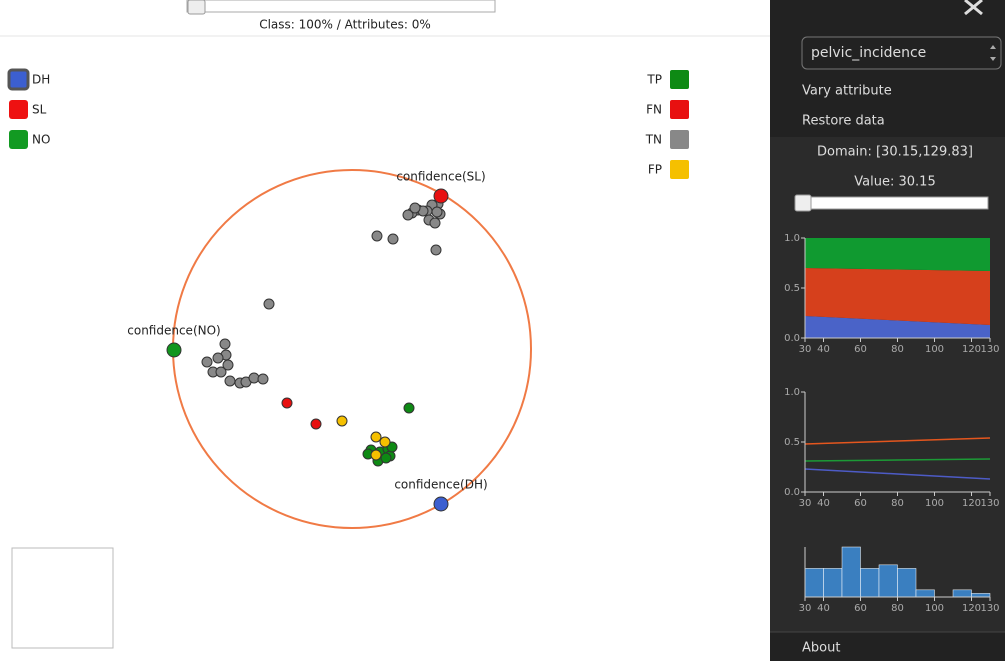 Image resolution: width=1005 pixels, height=661 pixels. What do you see at coordinates (41, 140) in the screenshot?
I see `class-label: NO` at bounding box center [41, 140].